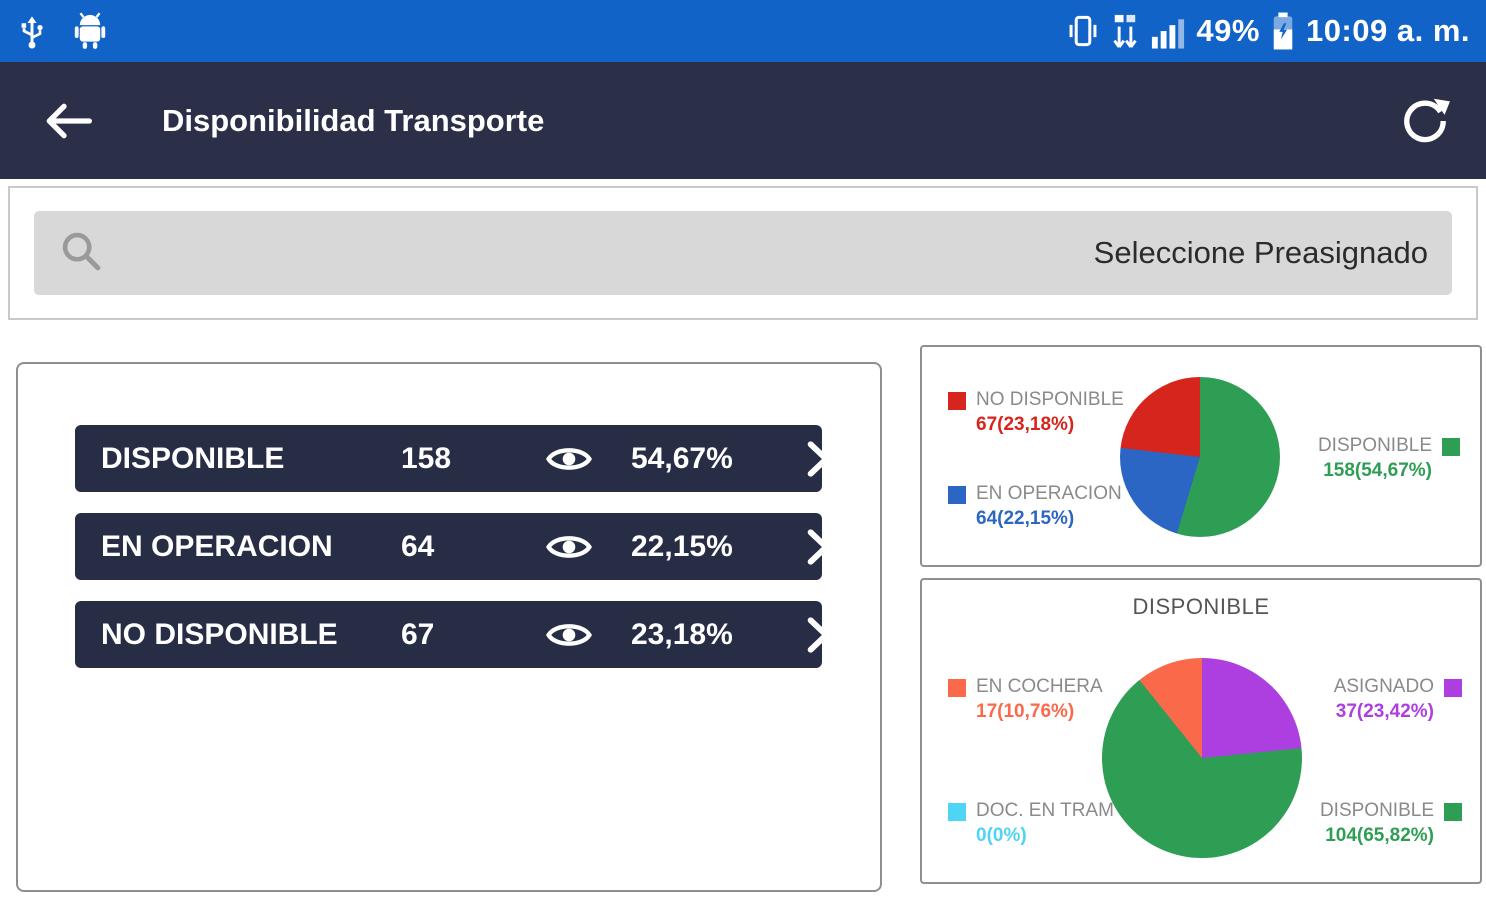 The height and width of the screenshot is (900, 1486). Describe the element at coordinates (1083, 31) in the screenshot. I see `vibrate-icon` at that location.